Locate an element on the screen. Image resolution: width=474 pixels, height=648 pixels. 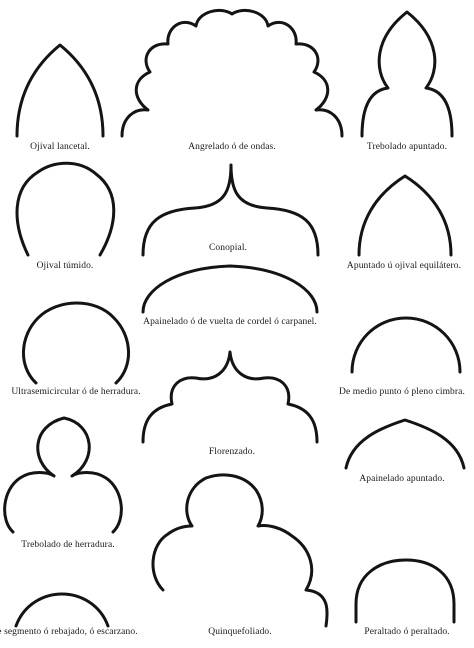
label-conopial: Conopial. is located at coordinates (228, 248).